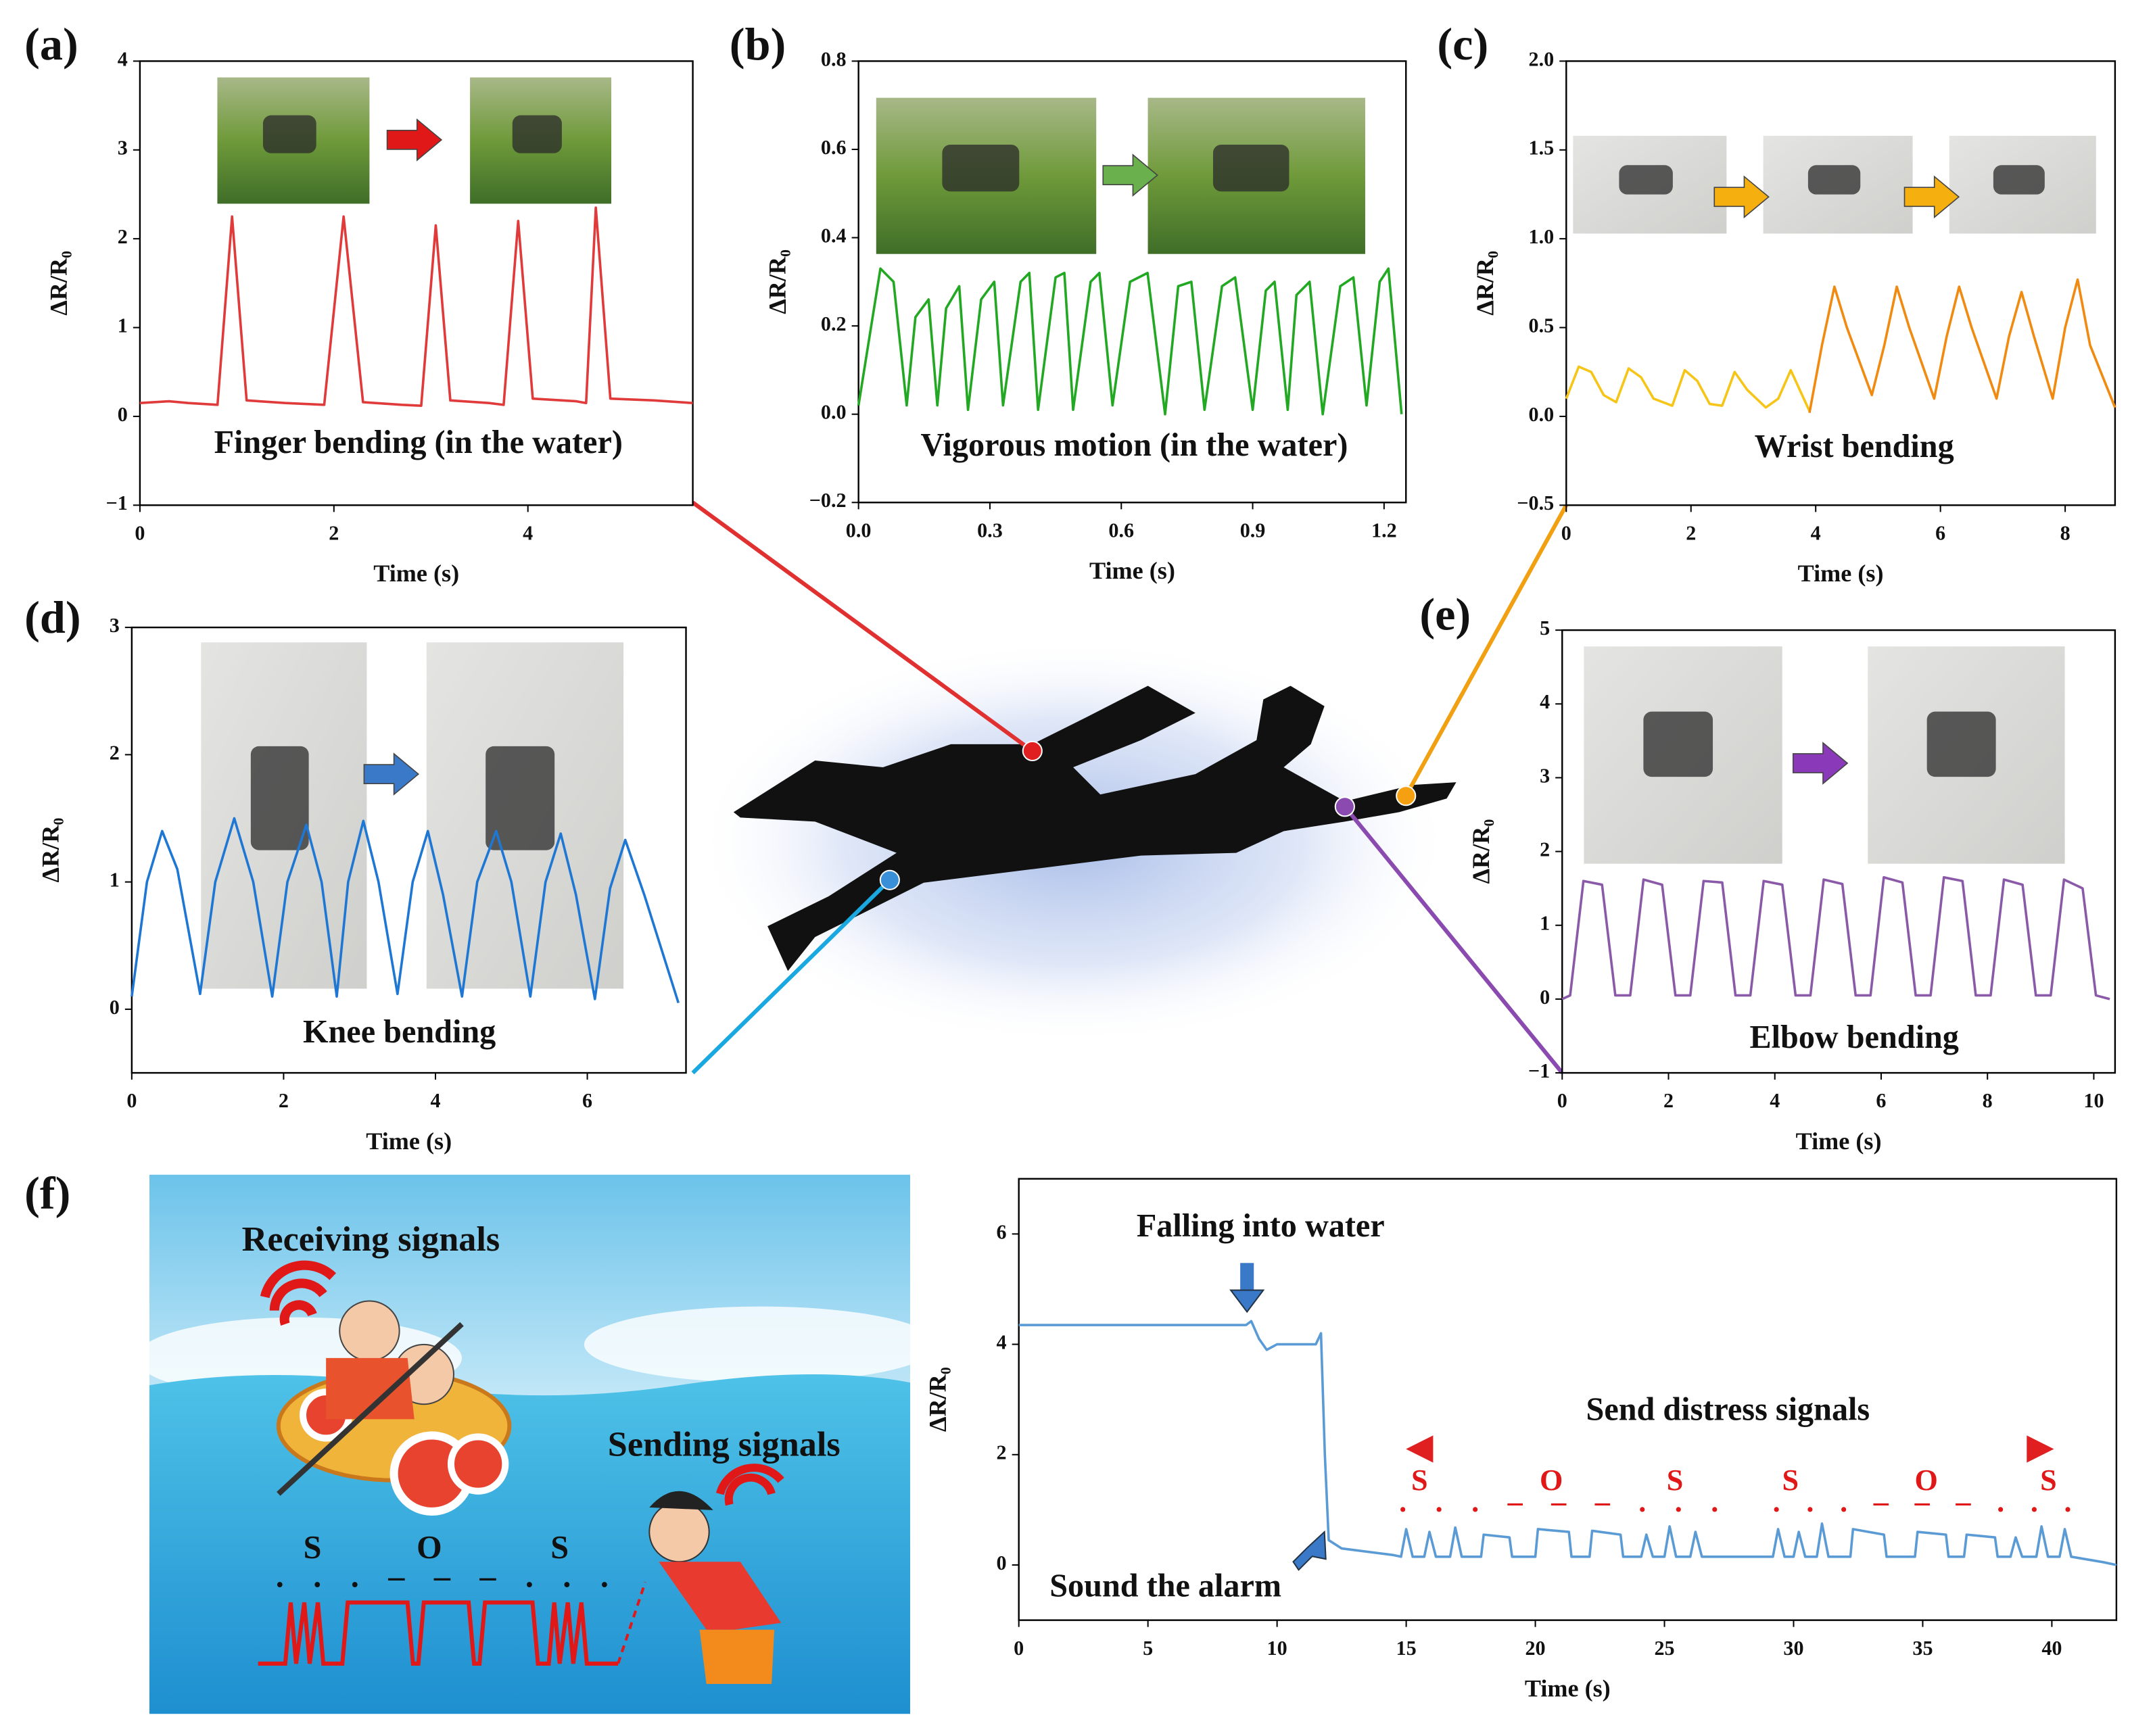 This screenshot has width=2130, height=1736. What do you see at coordinates (1923, 1648) in the screenshot?
I see `x-tick-label: 35` at bounding box center [1923, 1648].